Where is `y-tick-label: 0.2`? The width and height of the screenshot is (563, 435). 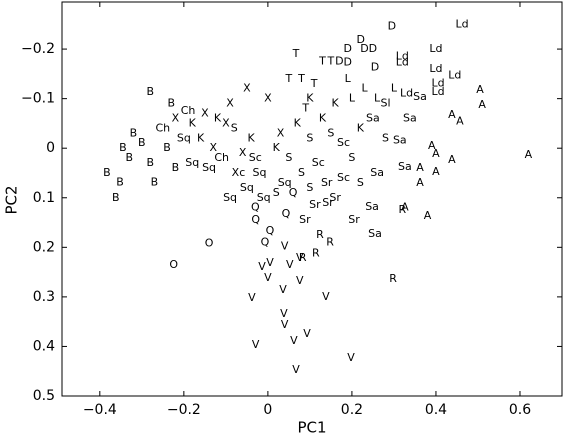
y-tick-label: 0.2 is located at coordinates (44, 247).